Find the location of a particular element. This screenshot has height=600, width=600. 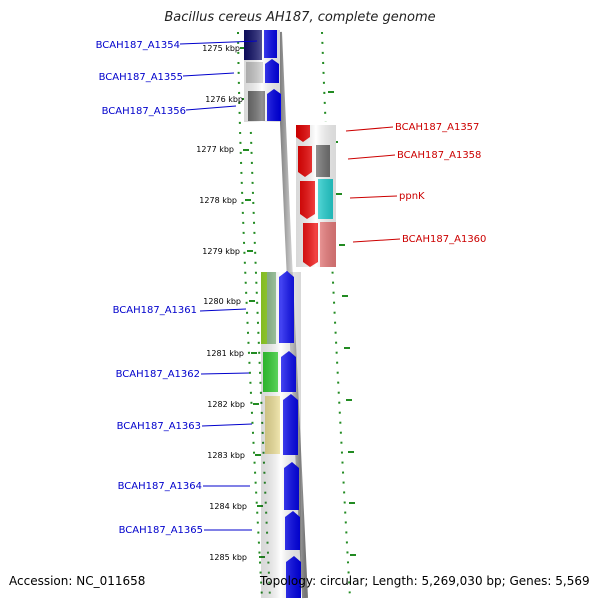

ruler-track-right is located at coordinates (336, 315).